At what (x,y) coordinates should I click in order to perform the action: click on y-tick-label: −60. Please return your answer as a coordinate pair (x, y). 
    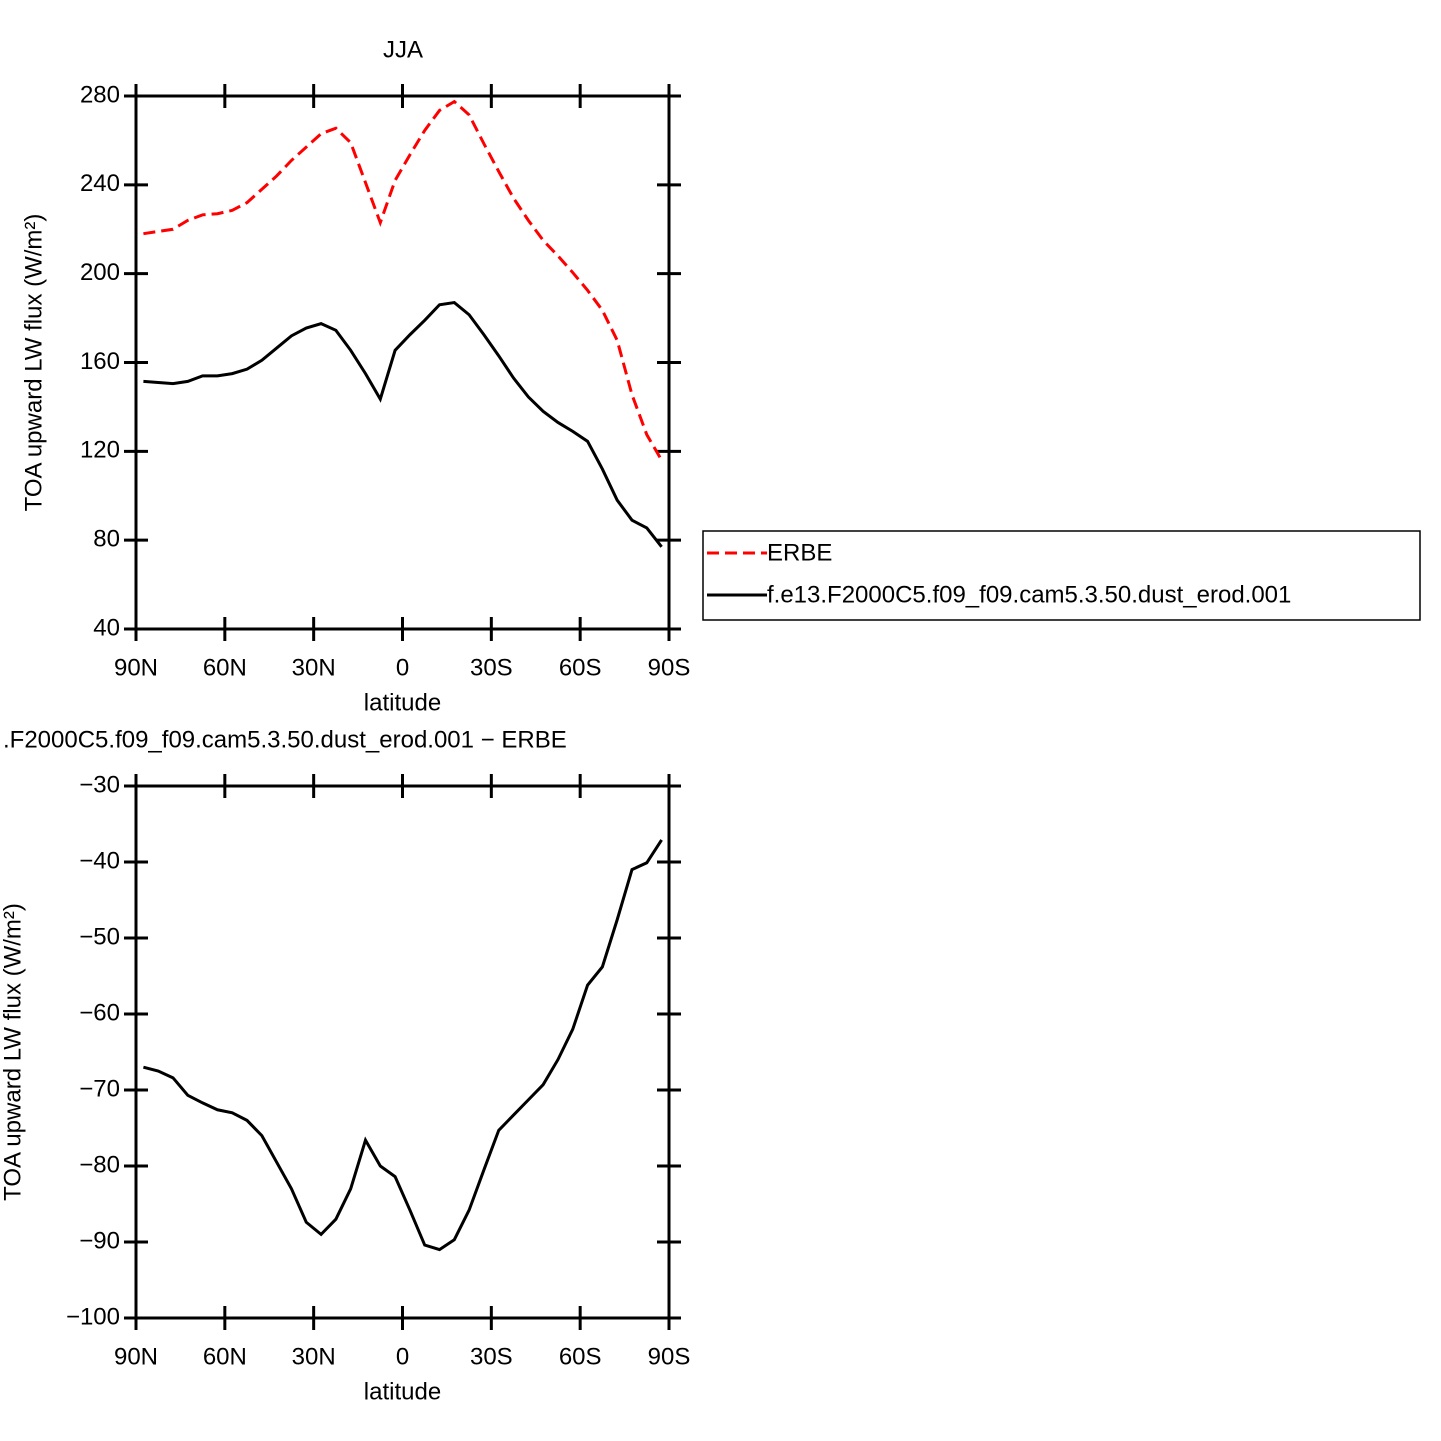
    Looking at the image, I should click on (99, 1012).